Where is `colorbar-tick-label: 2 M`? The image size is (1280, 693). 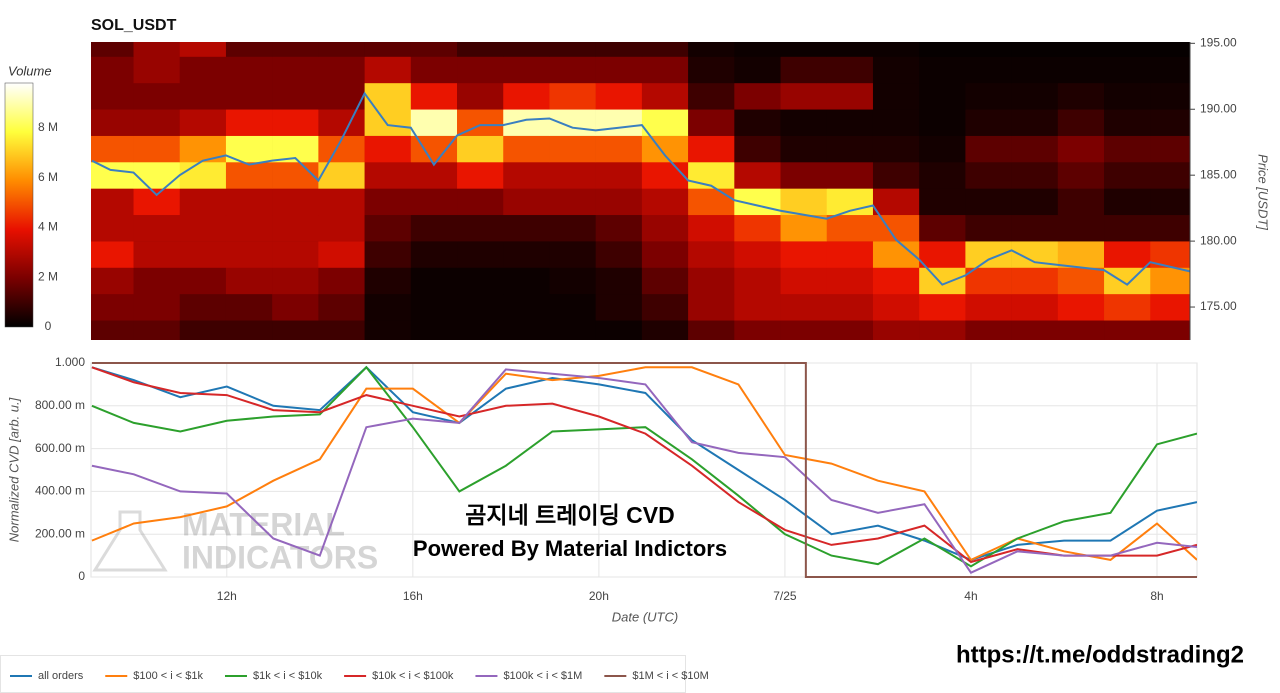
colorbar-tick-label: 2 M is located at coordinates (48, 276).